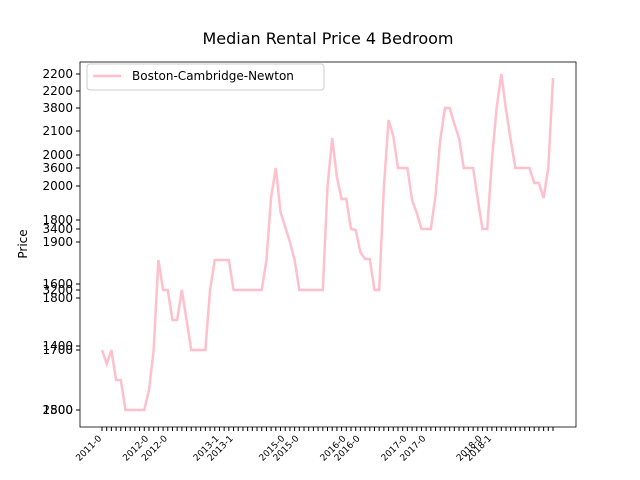  What do you see at coordinates (57, 290) in the screenshot?
I see `y-tick-label: 3200` at bounding box center [57, 290].